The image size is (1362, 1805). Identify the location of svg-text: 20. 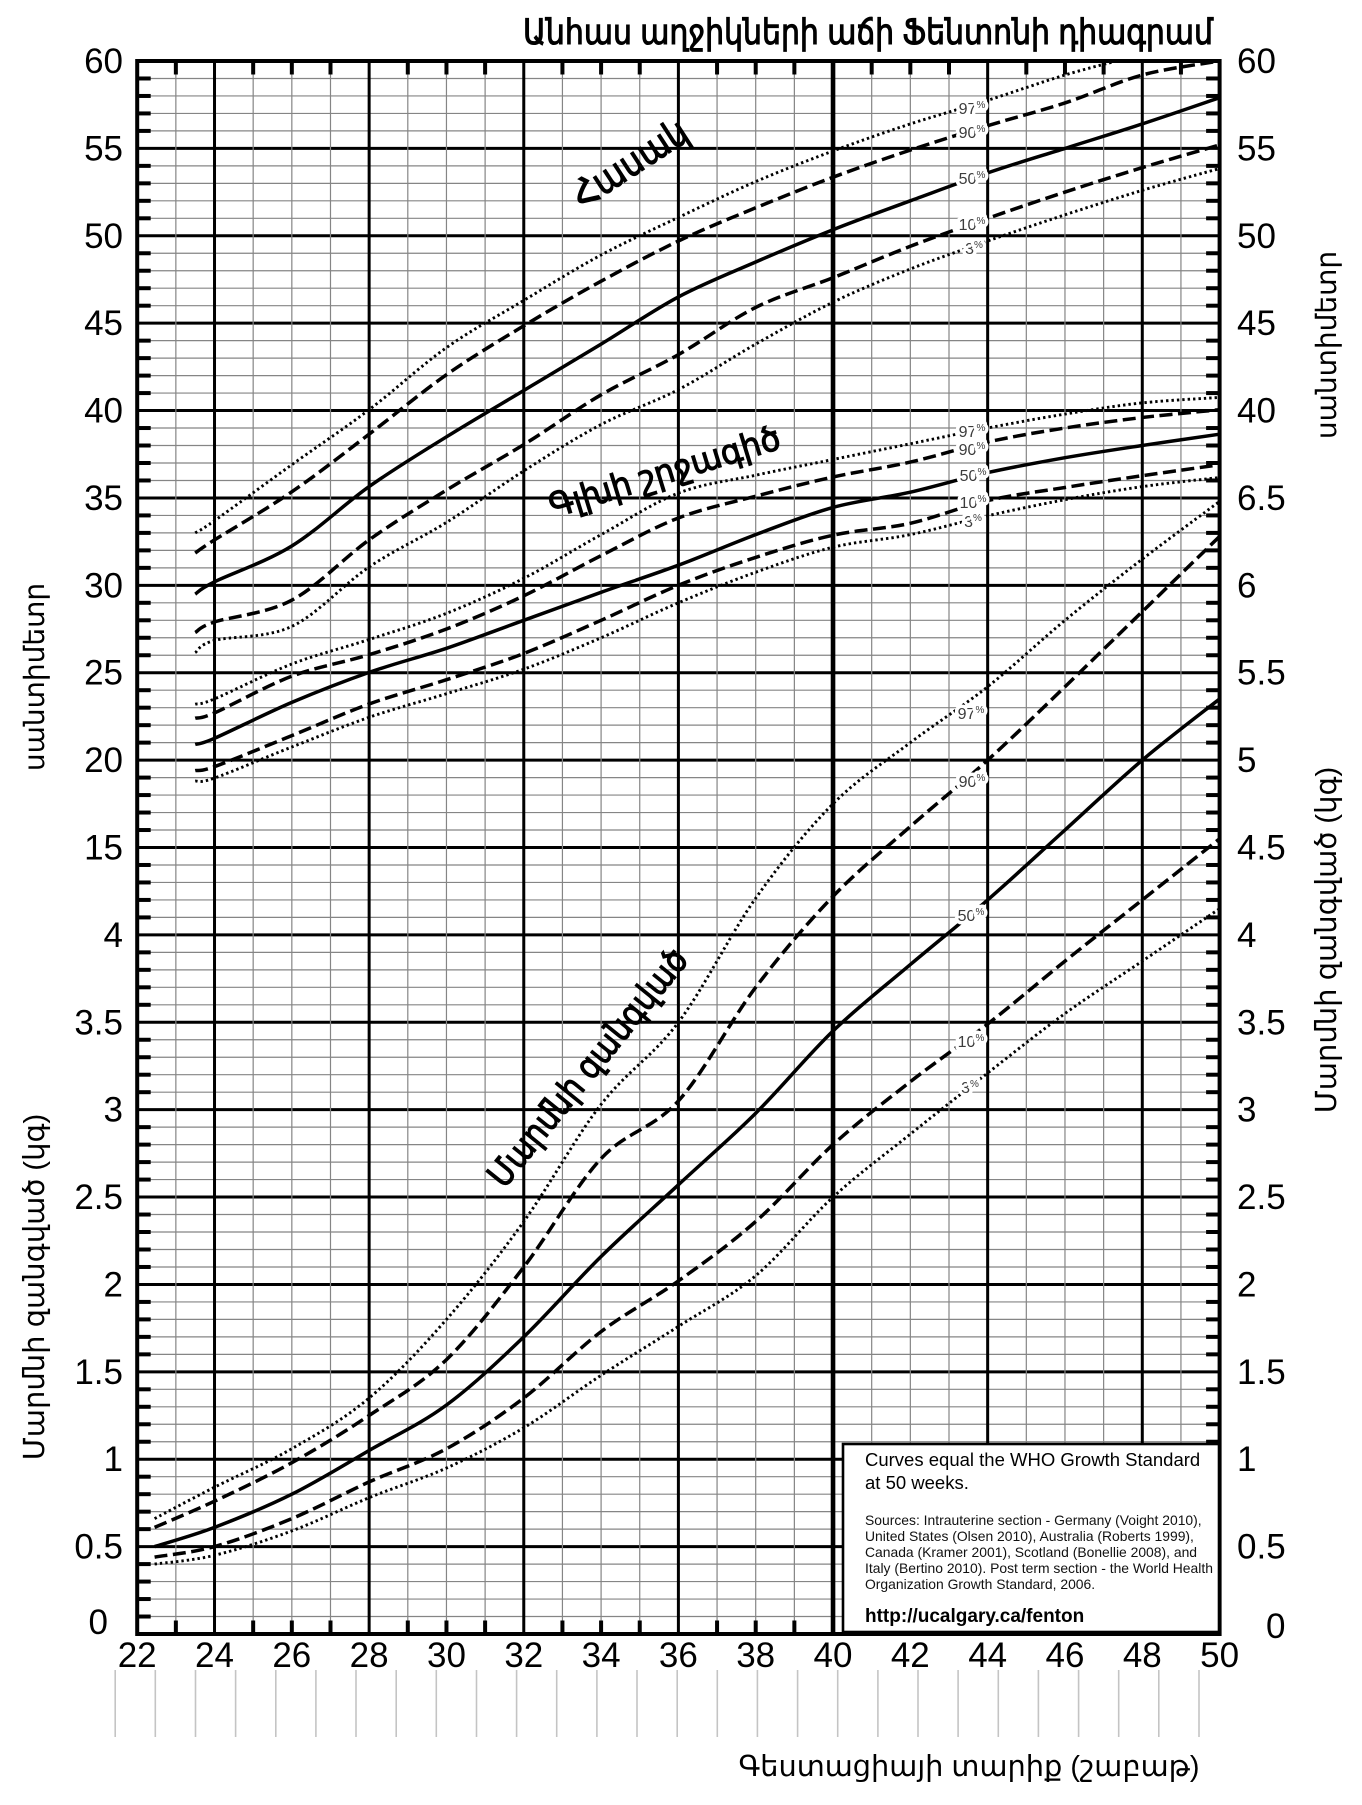
(103, 760).